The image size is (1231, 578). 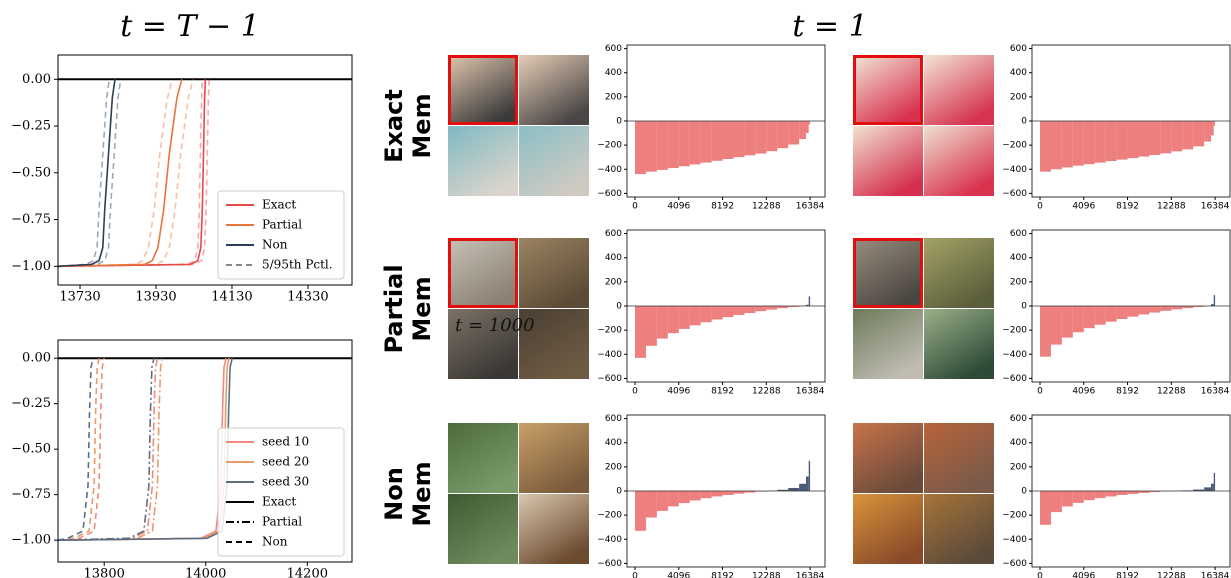 I want to click on y-tick-label: −400, so click(x=609, y=355).